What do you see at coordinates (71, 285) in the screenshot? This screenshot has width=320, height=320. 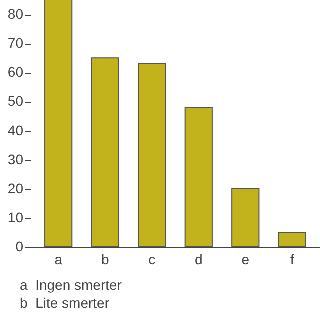 I see `text: a Ingen smerter` at bounding box center [71, 285].